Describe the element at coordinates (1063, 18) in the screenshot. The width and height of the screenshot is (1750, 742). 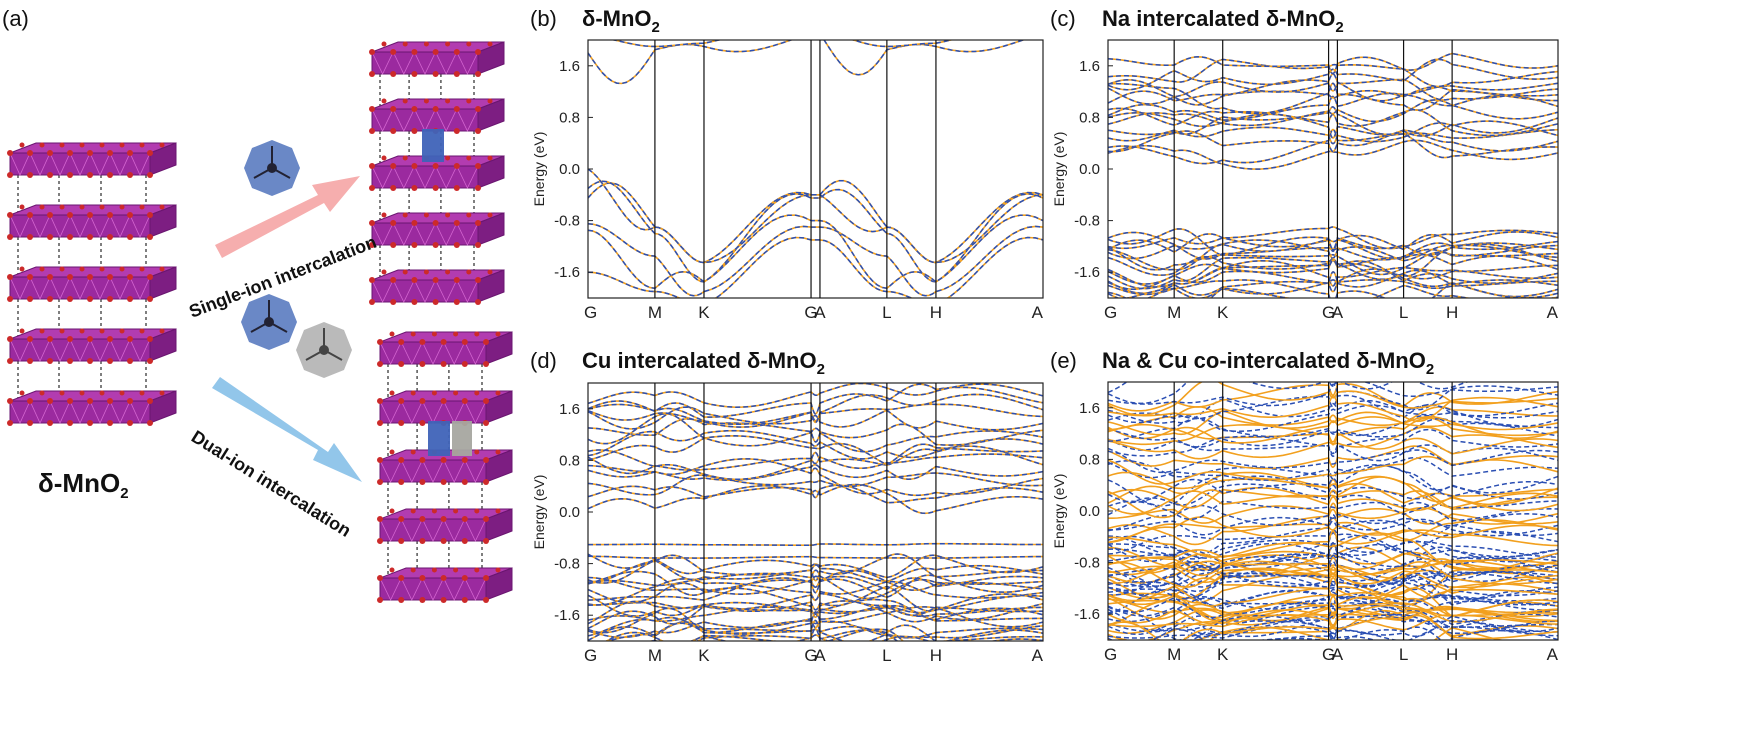
I see `panel-label: (c)` at that location.